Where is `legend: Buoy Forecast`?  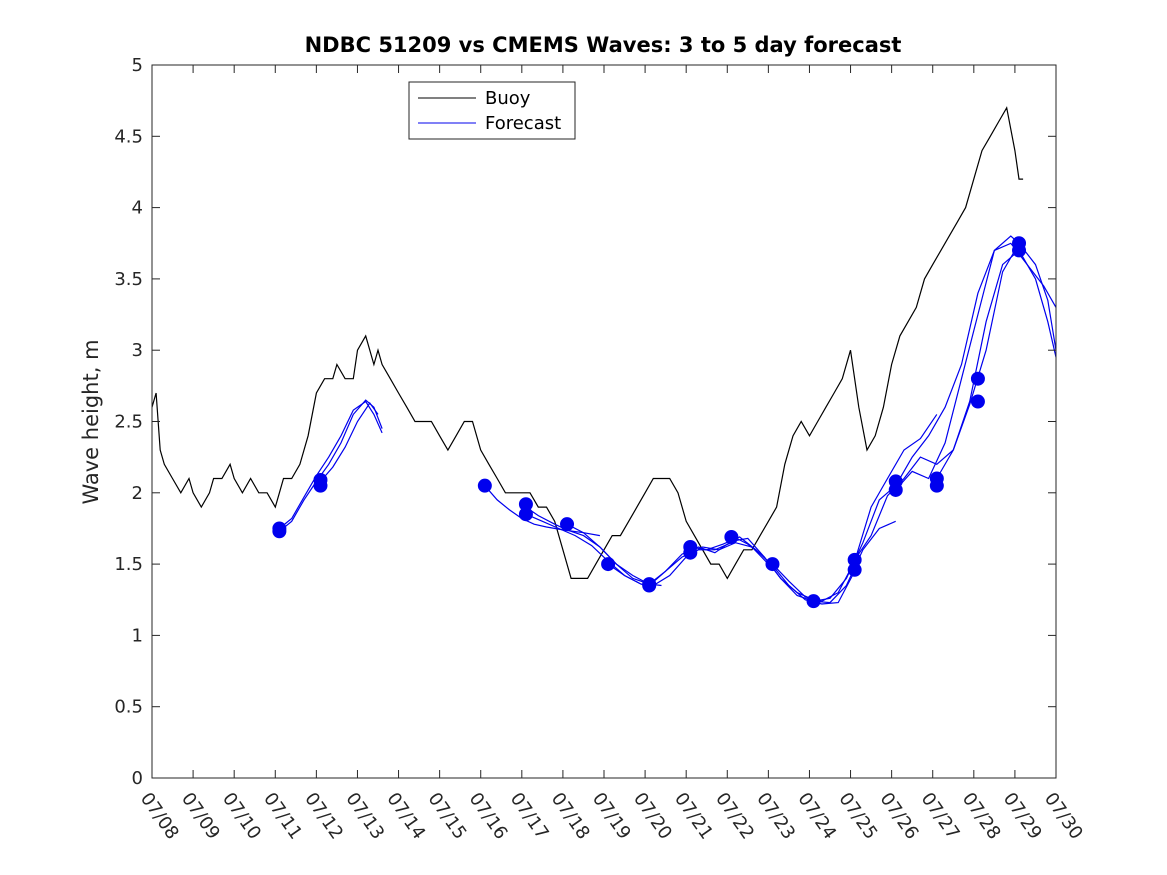 legend: Buoy Forecast is located at coordinates (492, 110).